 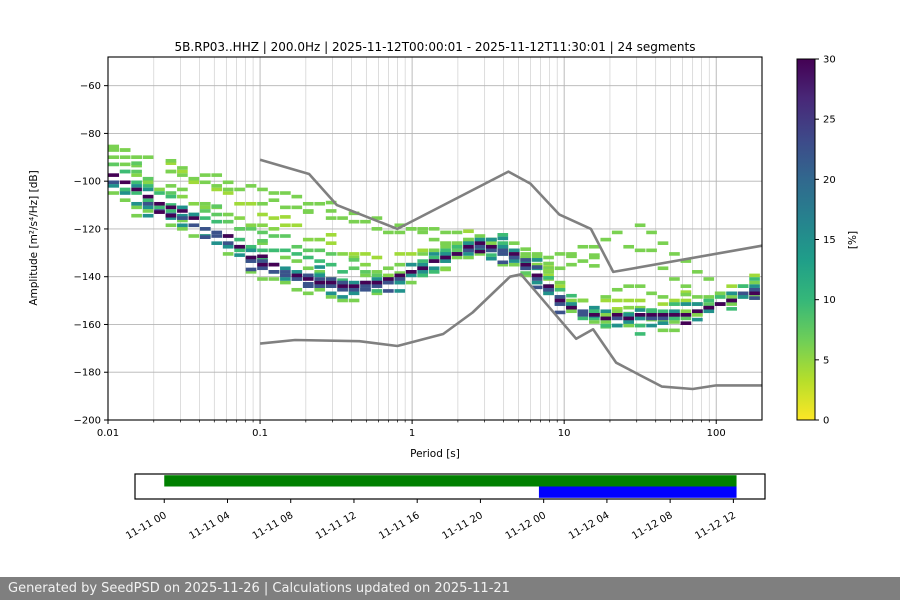 I want to click on colorbar-tick-label: 5, so click(x=826, y=360).